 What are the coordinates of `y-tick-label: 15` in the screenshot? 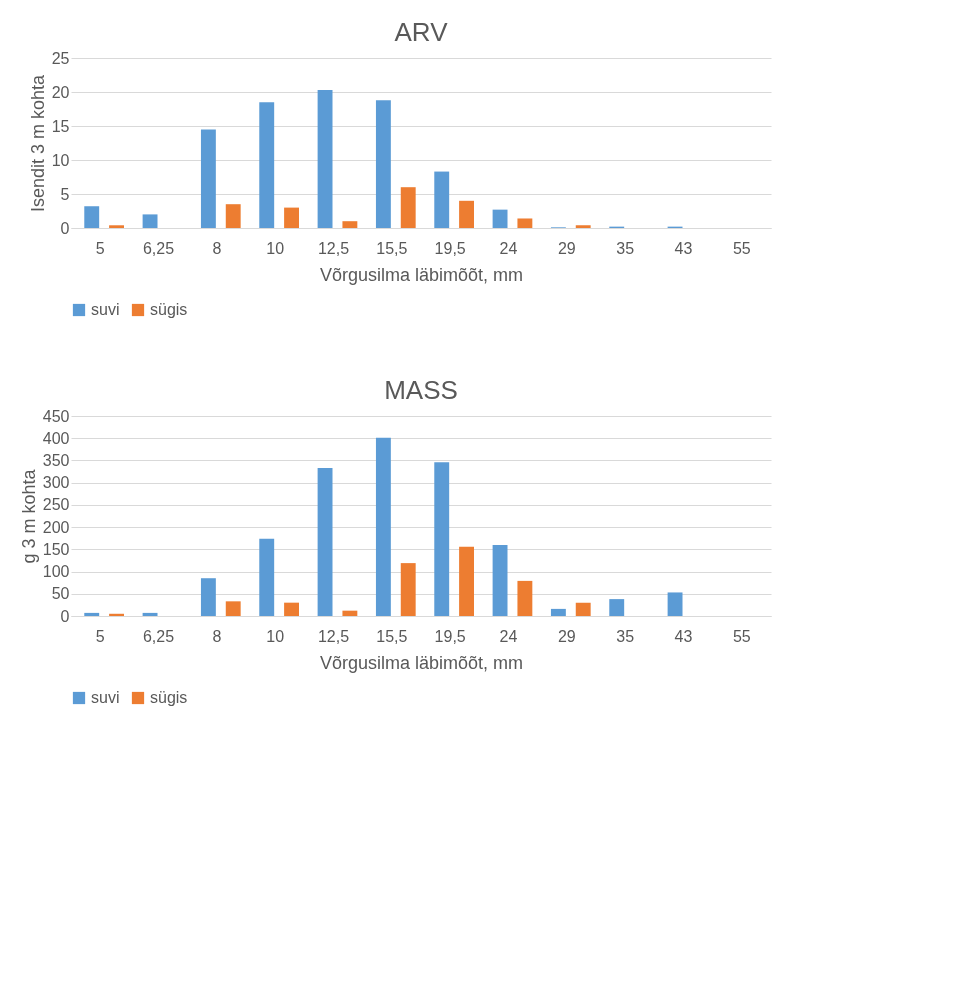 It's located at (60, 126).